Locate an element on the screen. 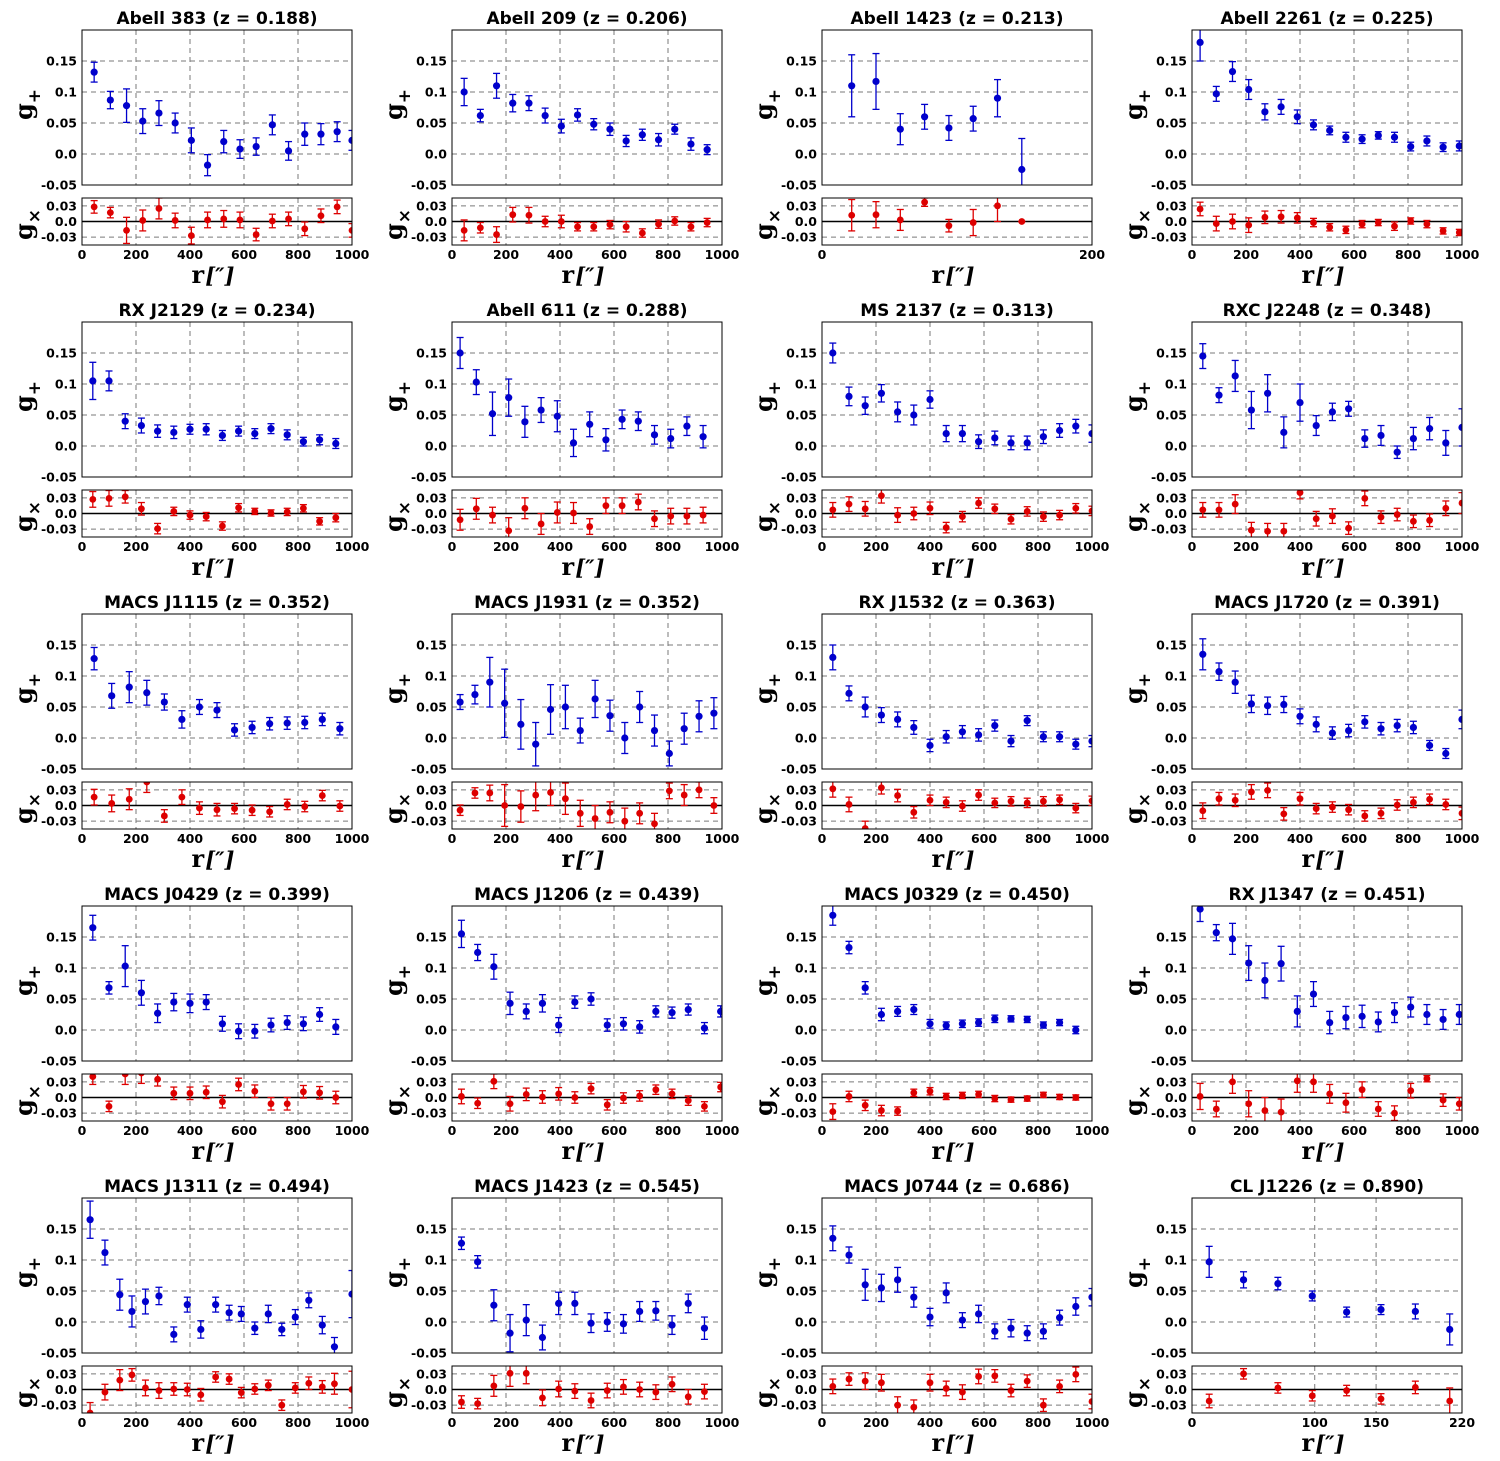 The height and width of the screenshot is (1461, 1500). gcross-series is located at coordinates (219, 1390).